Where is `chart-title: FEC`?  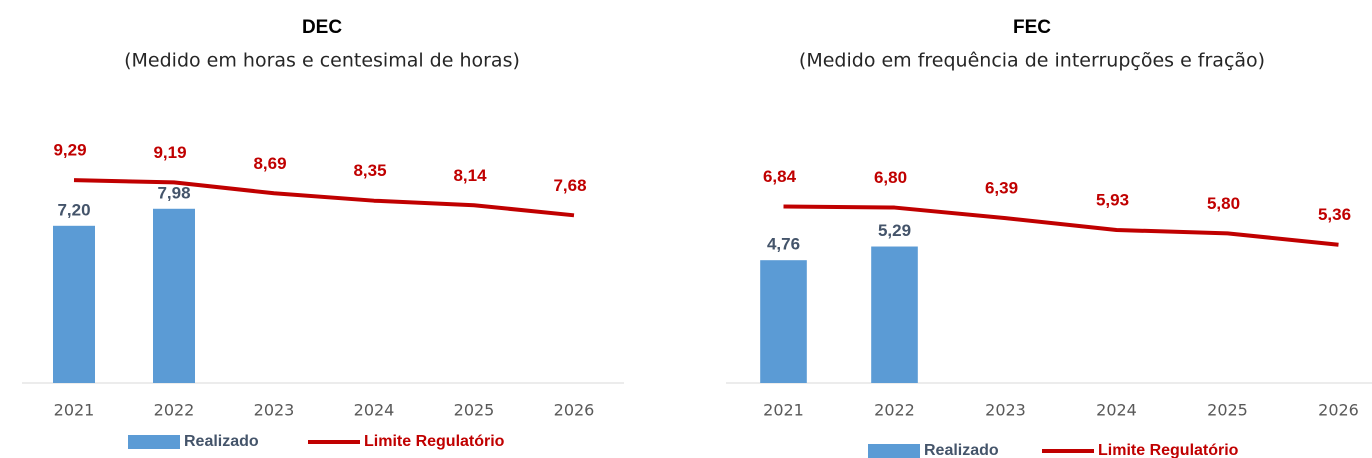 chart-title: FEC is located at coordinates (1032, 27).